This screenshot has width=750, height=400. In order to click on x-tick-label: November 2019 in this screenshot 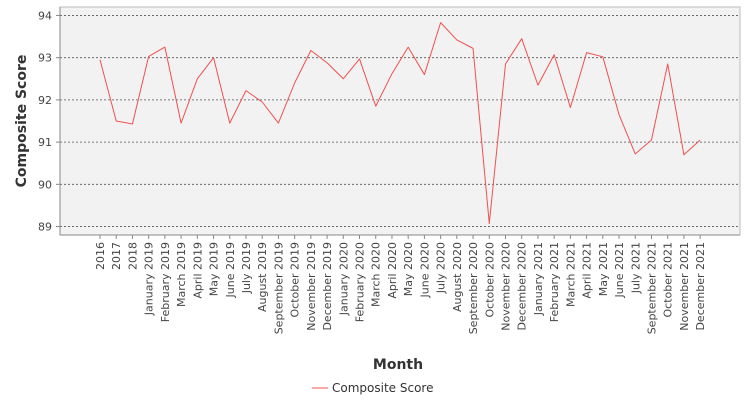, I will do `click(311, 286)`.